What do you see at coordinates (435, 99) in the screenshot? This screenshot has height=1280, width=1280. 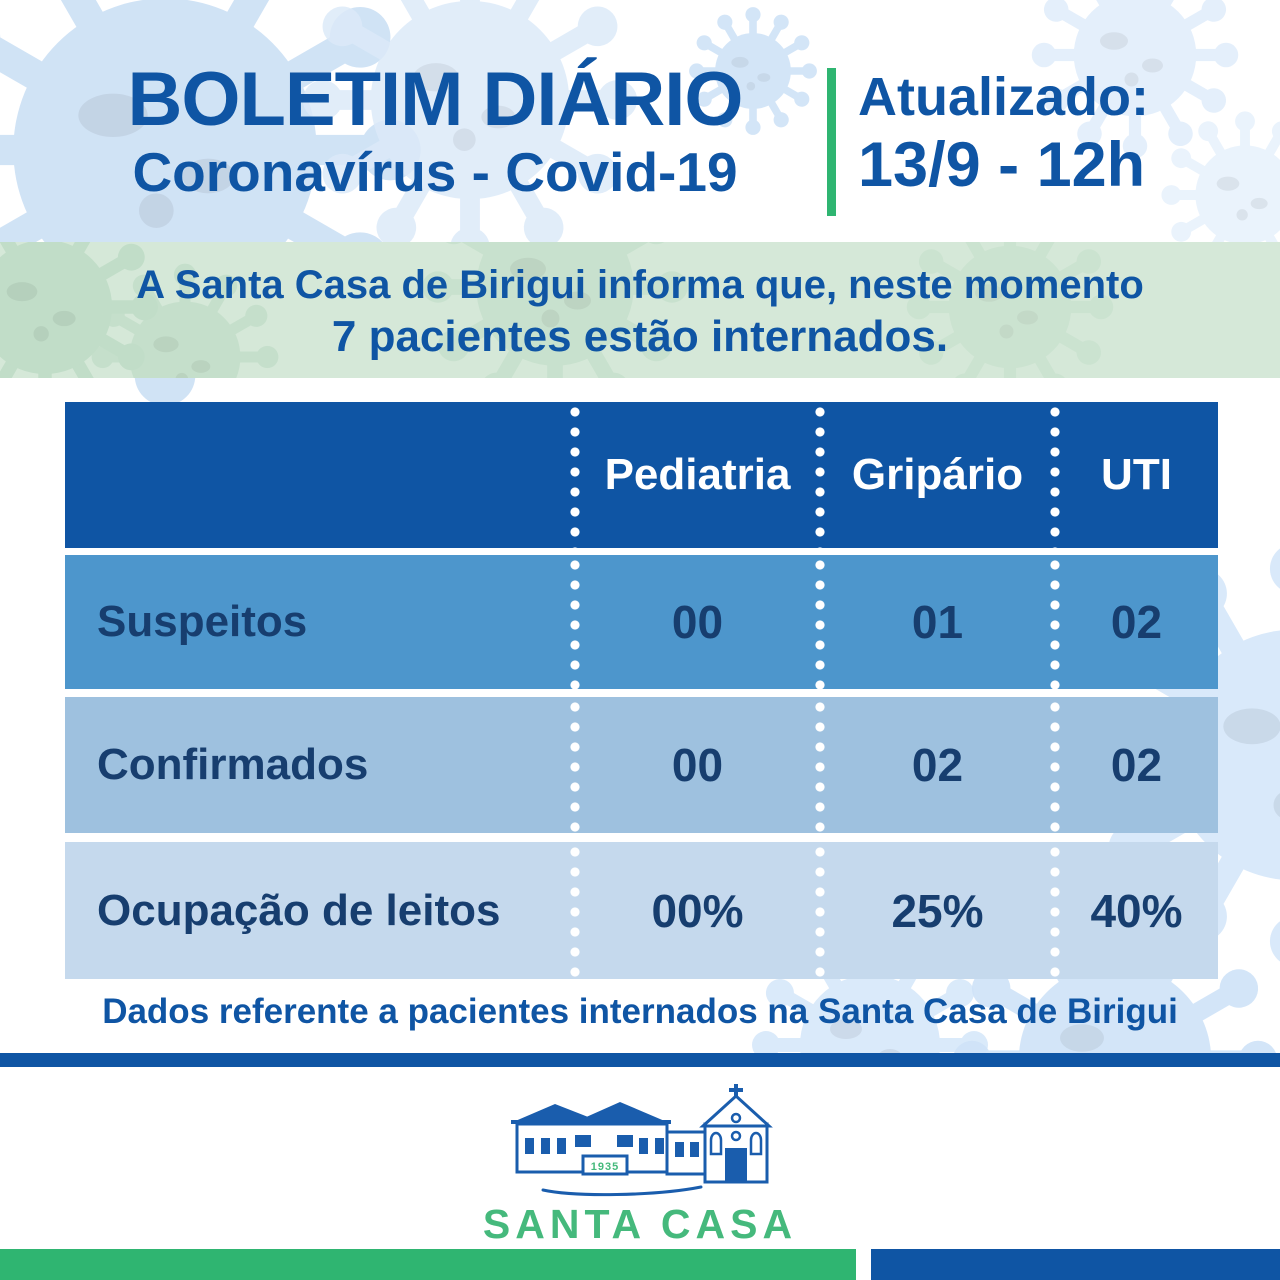 I see `page-title: BOLETIM DIÁRIO` at bounding box center [435, 99].